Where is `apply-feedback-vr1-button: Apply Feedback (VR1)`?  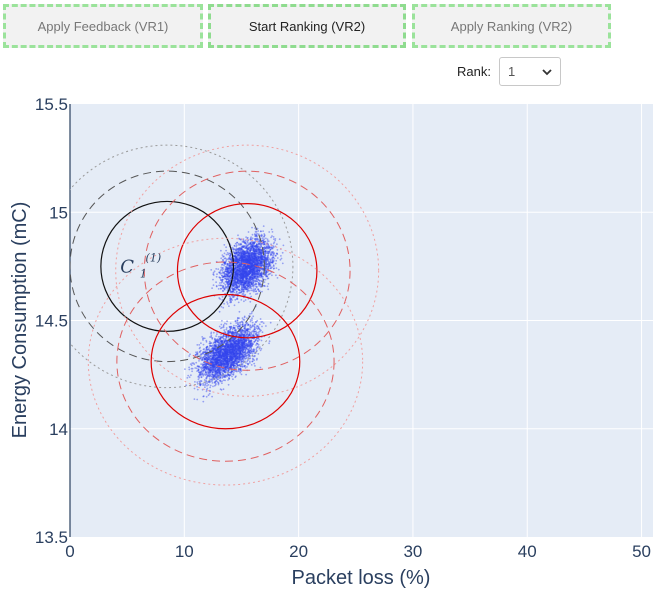 apply-feedback-vr1-button: Apply Feedback (VR1) is located at coordinates (103, 26).